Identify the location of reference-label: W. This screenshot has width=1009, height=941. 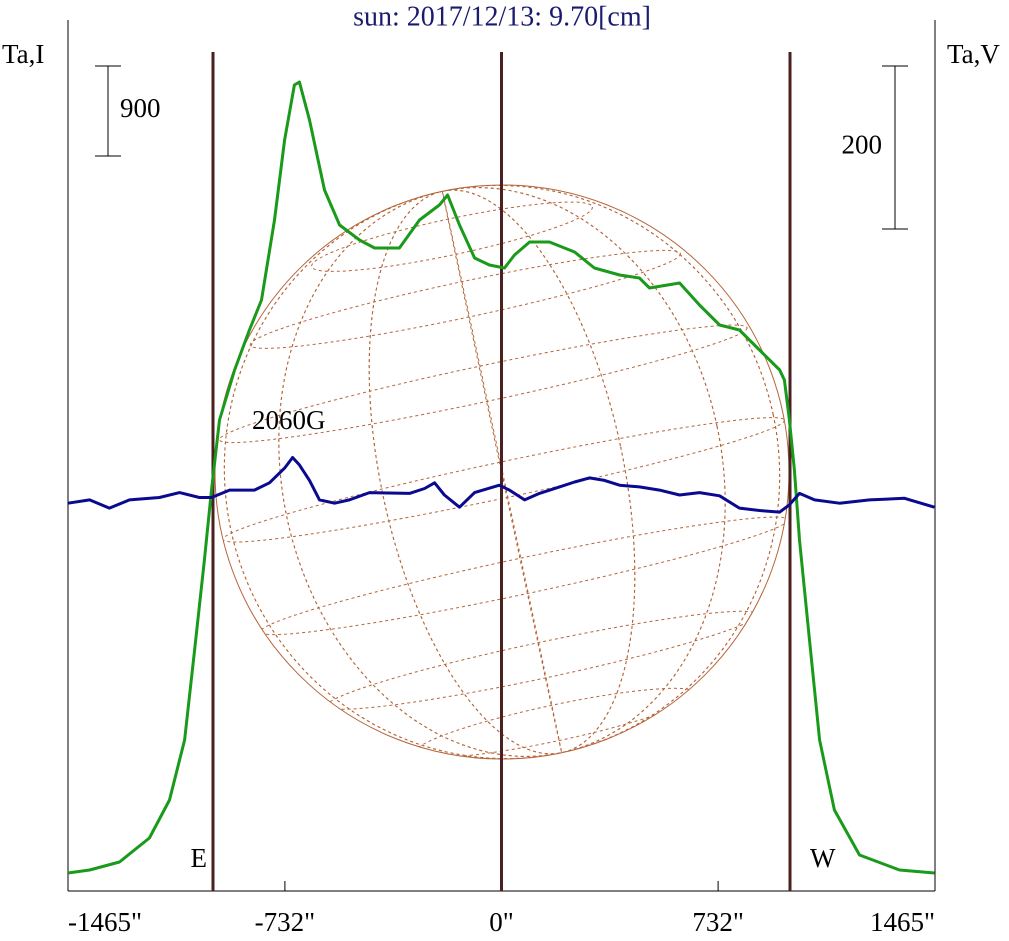
(823, 858).